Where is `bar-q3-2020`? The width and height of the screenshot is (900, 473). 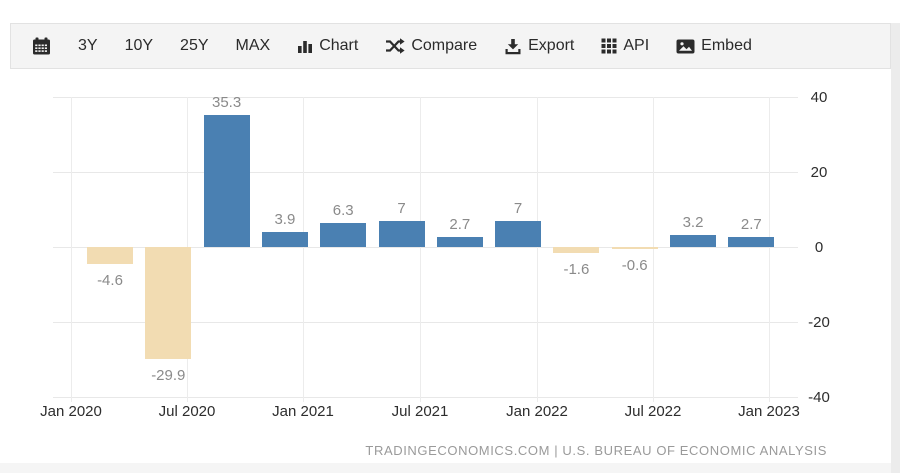 bar-q3-2020 is located at coordinates (226, 180).